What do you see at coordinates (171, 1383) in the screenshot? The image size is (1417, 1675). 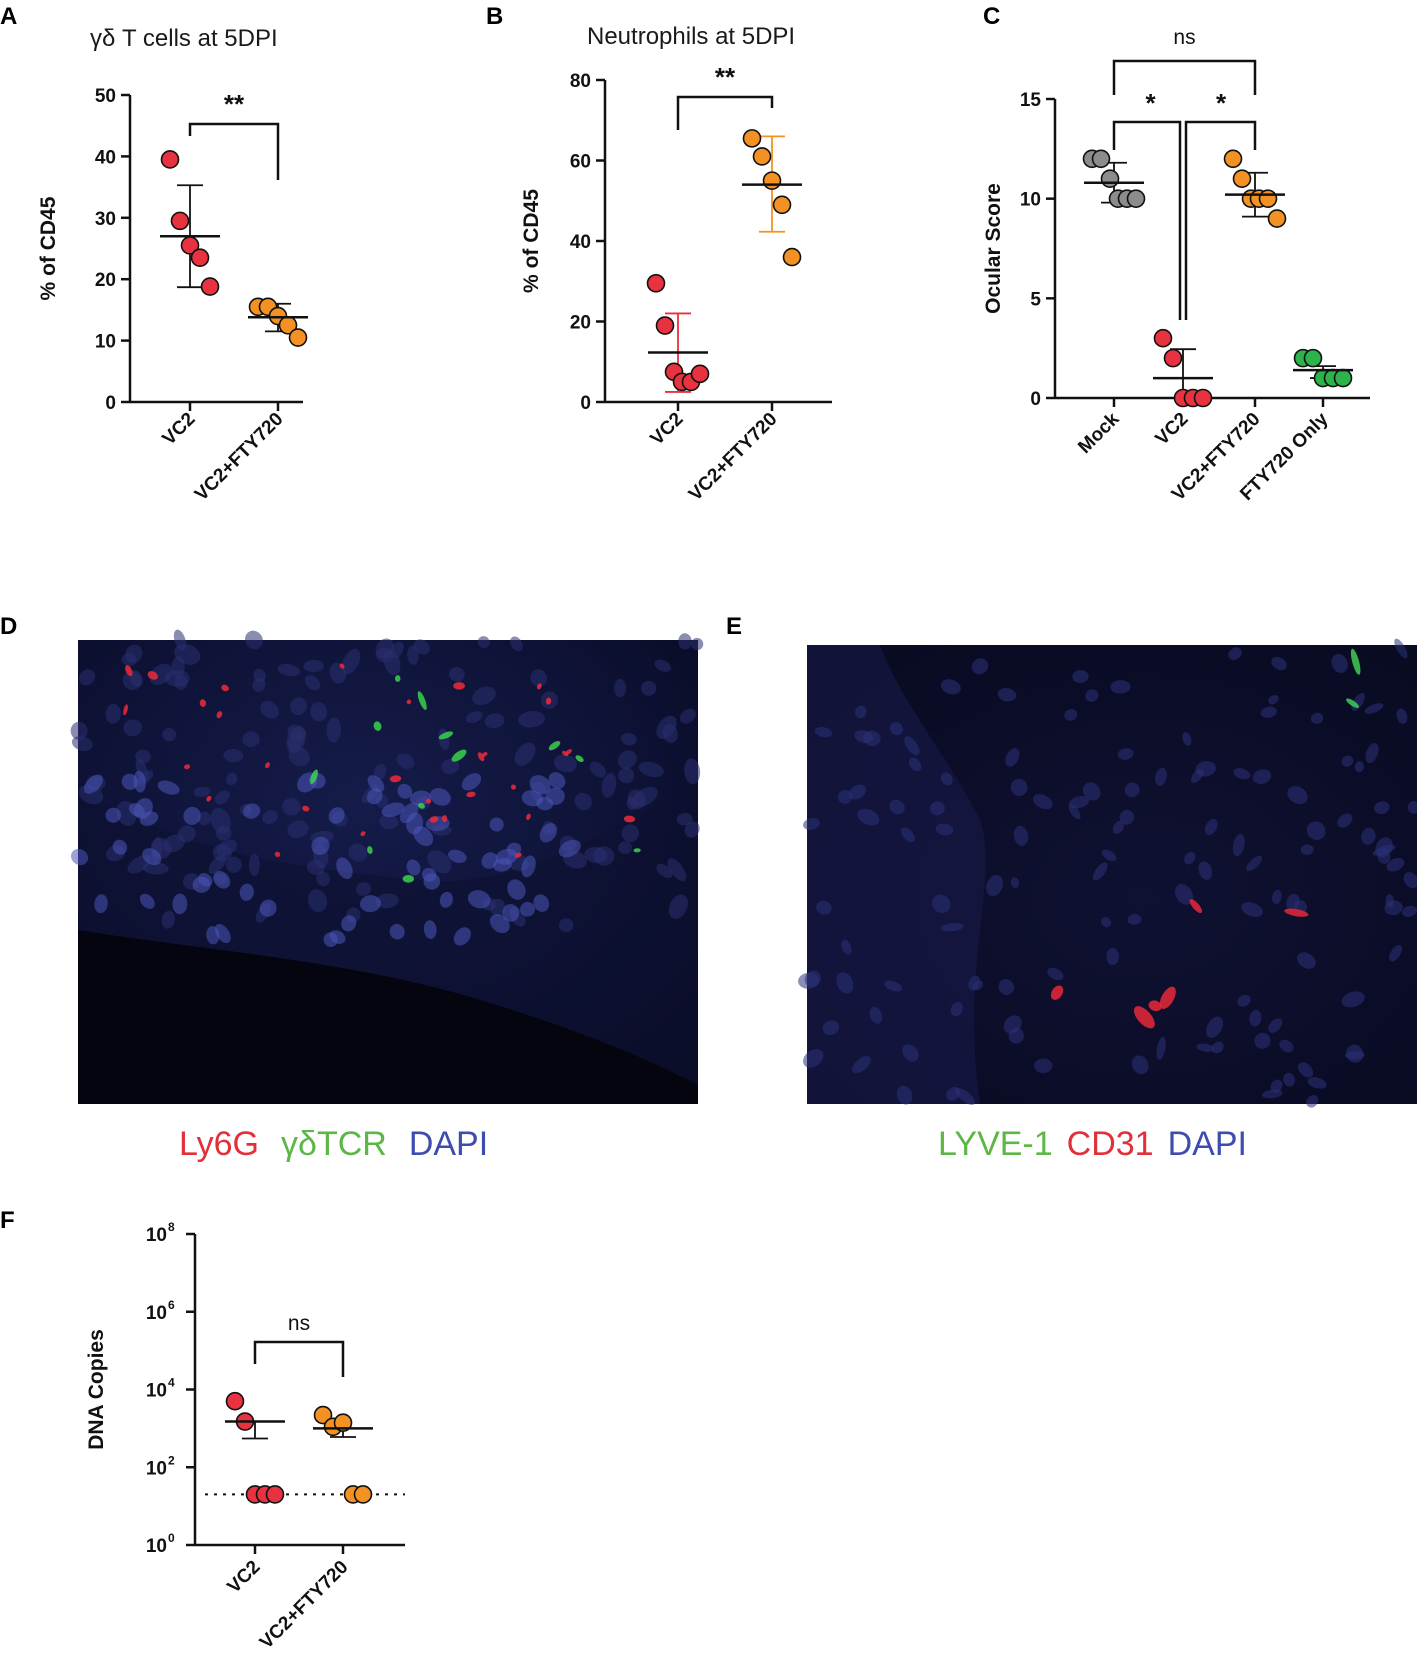 I see `y-tick-exponent: 4` at bounding box center [171, 1383].